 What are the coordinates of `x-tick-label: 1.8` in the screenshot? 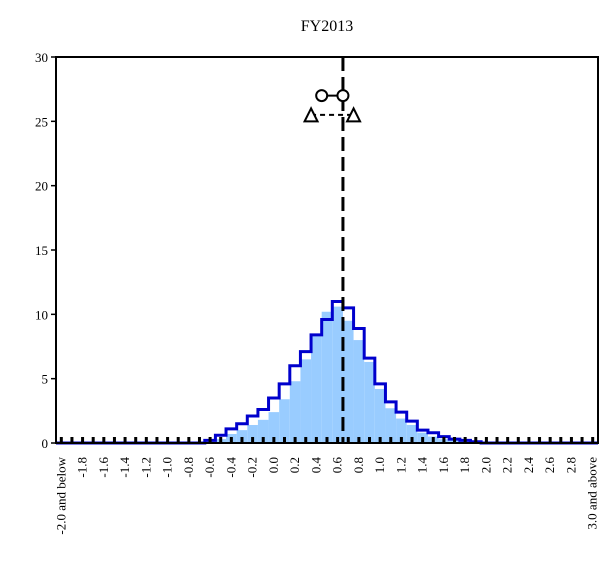 It's located at (464, 465).